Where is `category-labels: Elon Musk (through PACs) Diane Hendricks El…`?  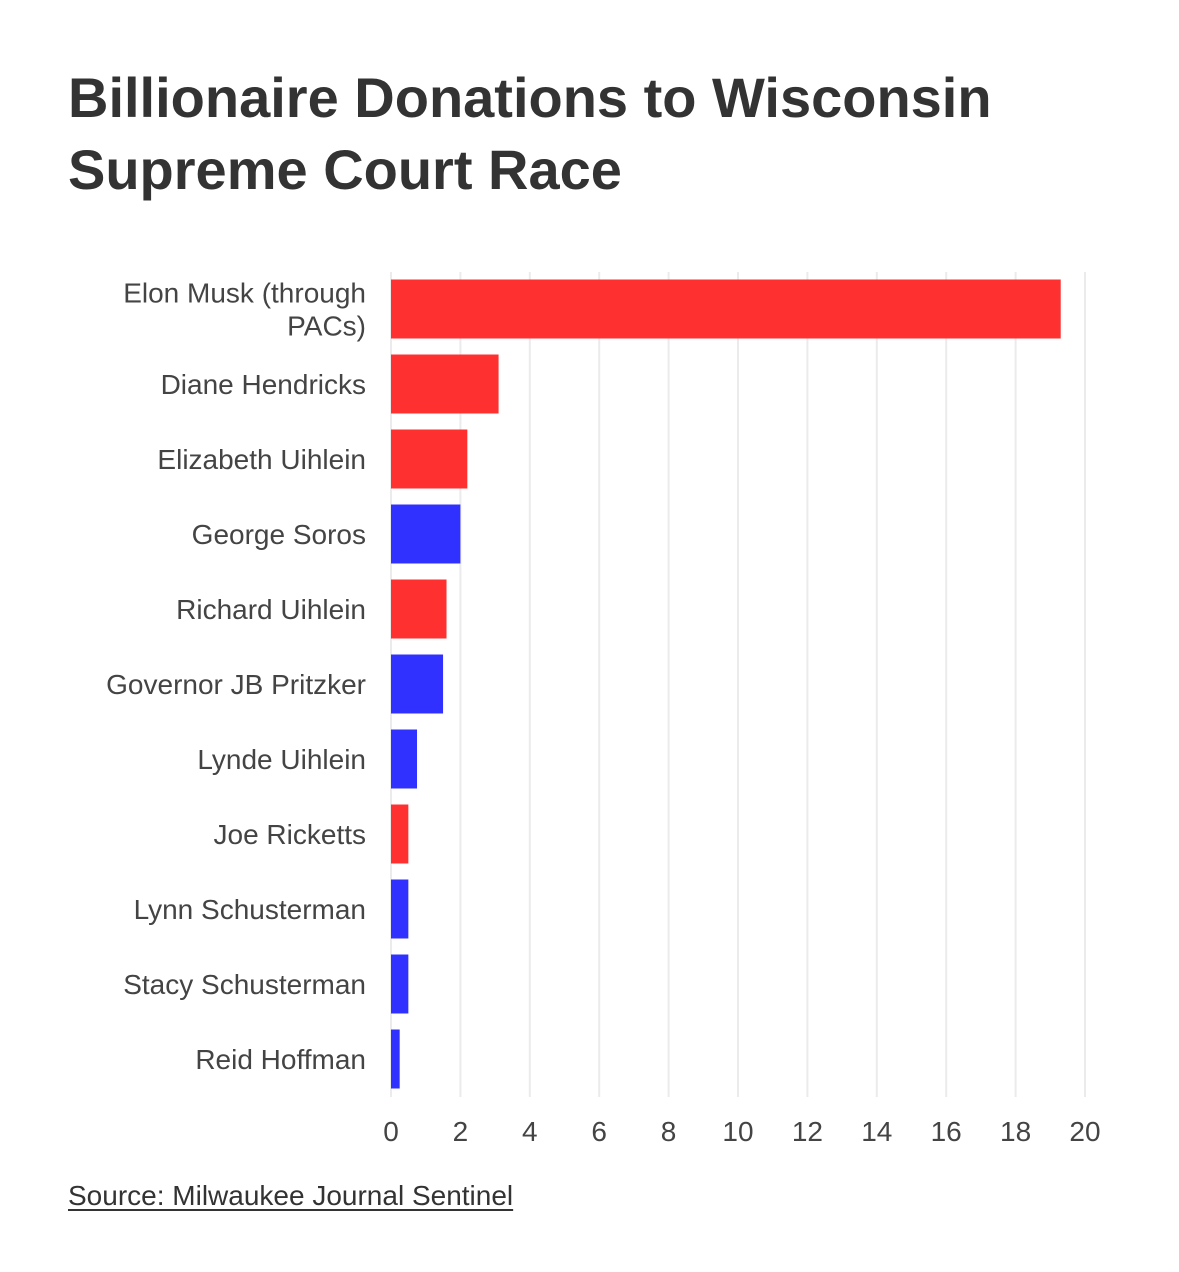
category-labels: Elon Musk (through PACs) Diane Hendricks El… is located at coordinates (236, 677).